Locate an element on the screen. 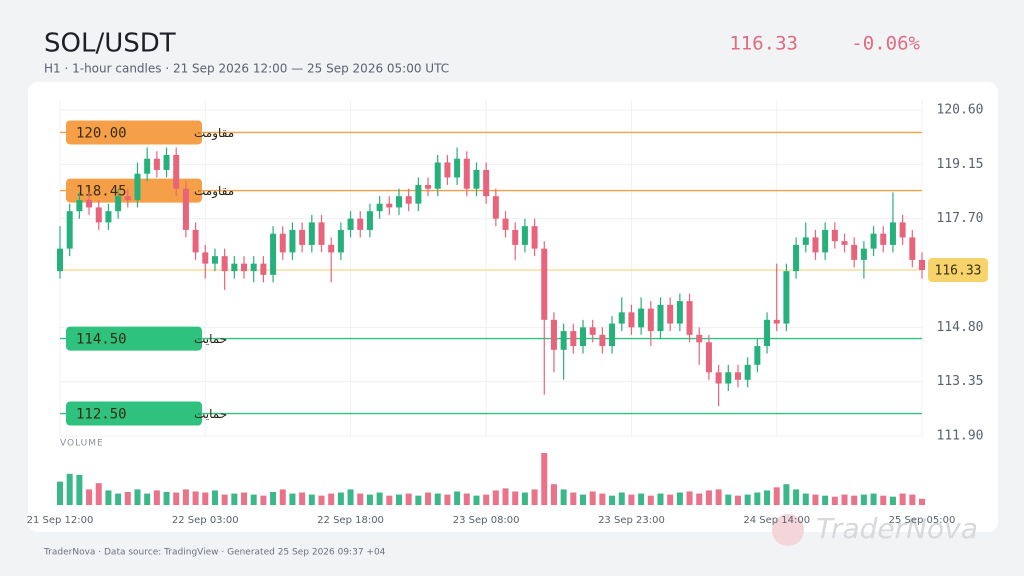 The height and width of the screenshot is (576, 1024). y-tick-label: 113.35 is located at coordinates (960, 381).